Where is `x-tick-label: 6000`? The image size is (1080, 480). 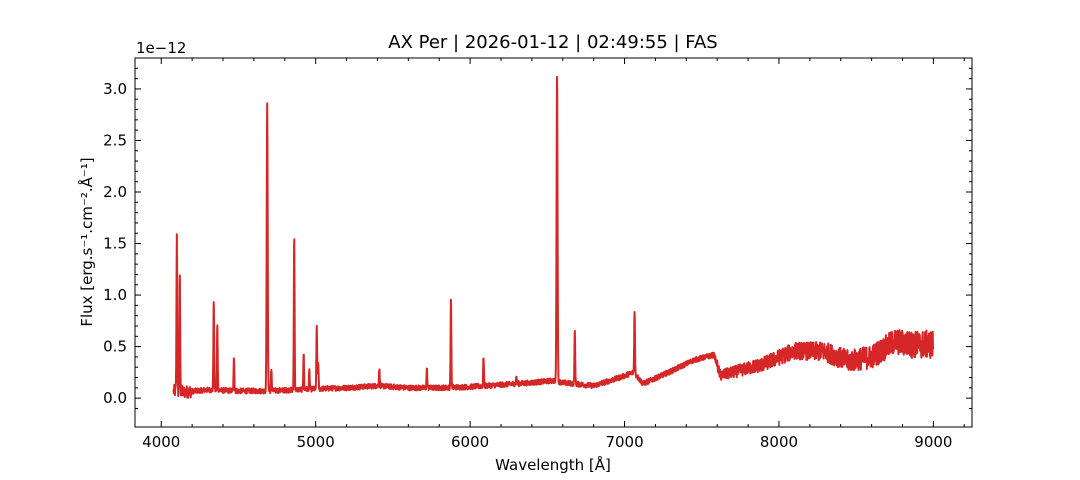 x-tick-label: 6000 is located at coordinates (470, 442).